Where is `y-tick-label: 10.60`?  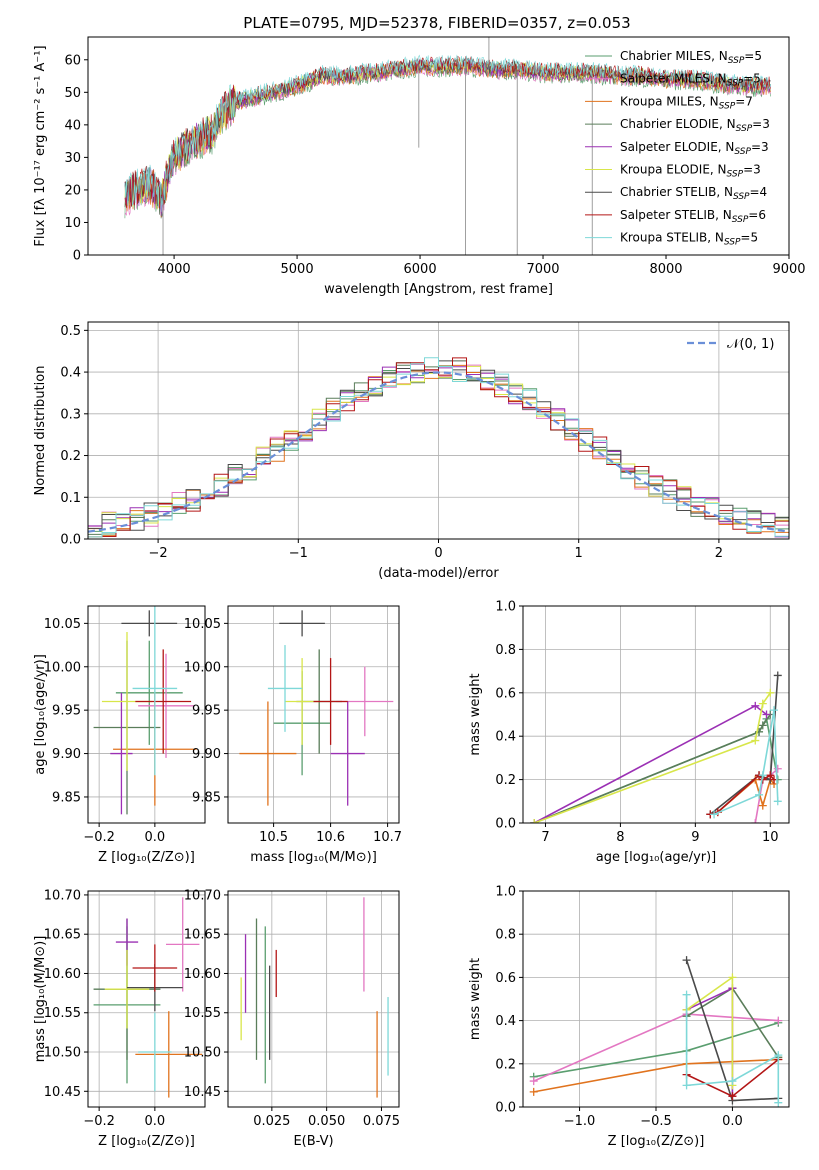 y-tick-label: 10.60 is located at coordinates (202, 974).